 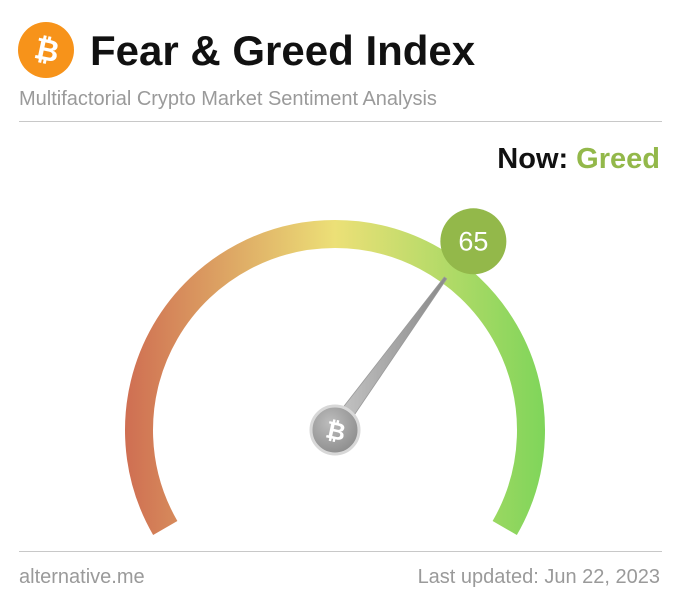 I want to click on last-updated: Last updated: Jun 22, 2023, so click(x=539, y=577).